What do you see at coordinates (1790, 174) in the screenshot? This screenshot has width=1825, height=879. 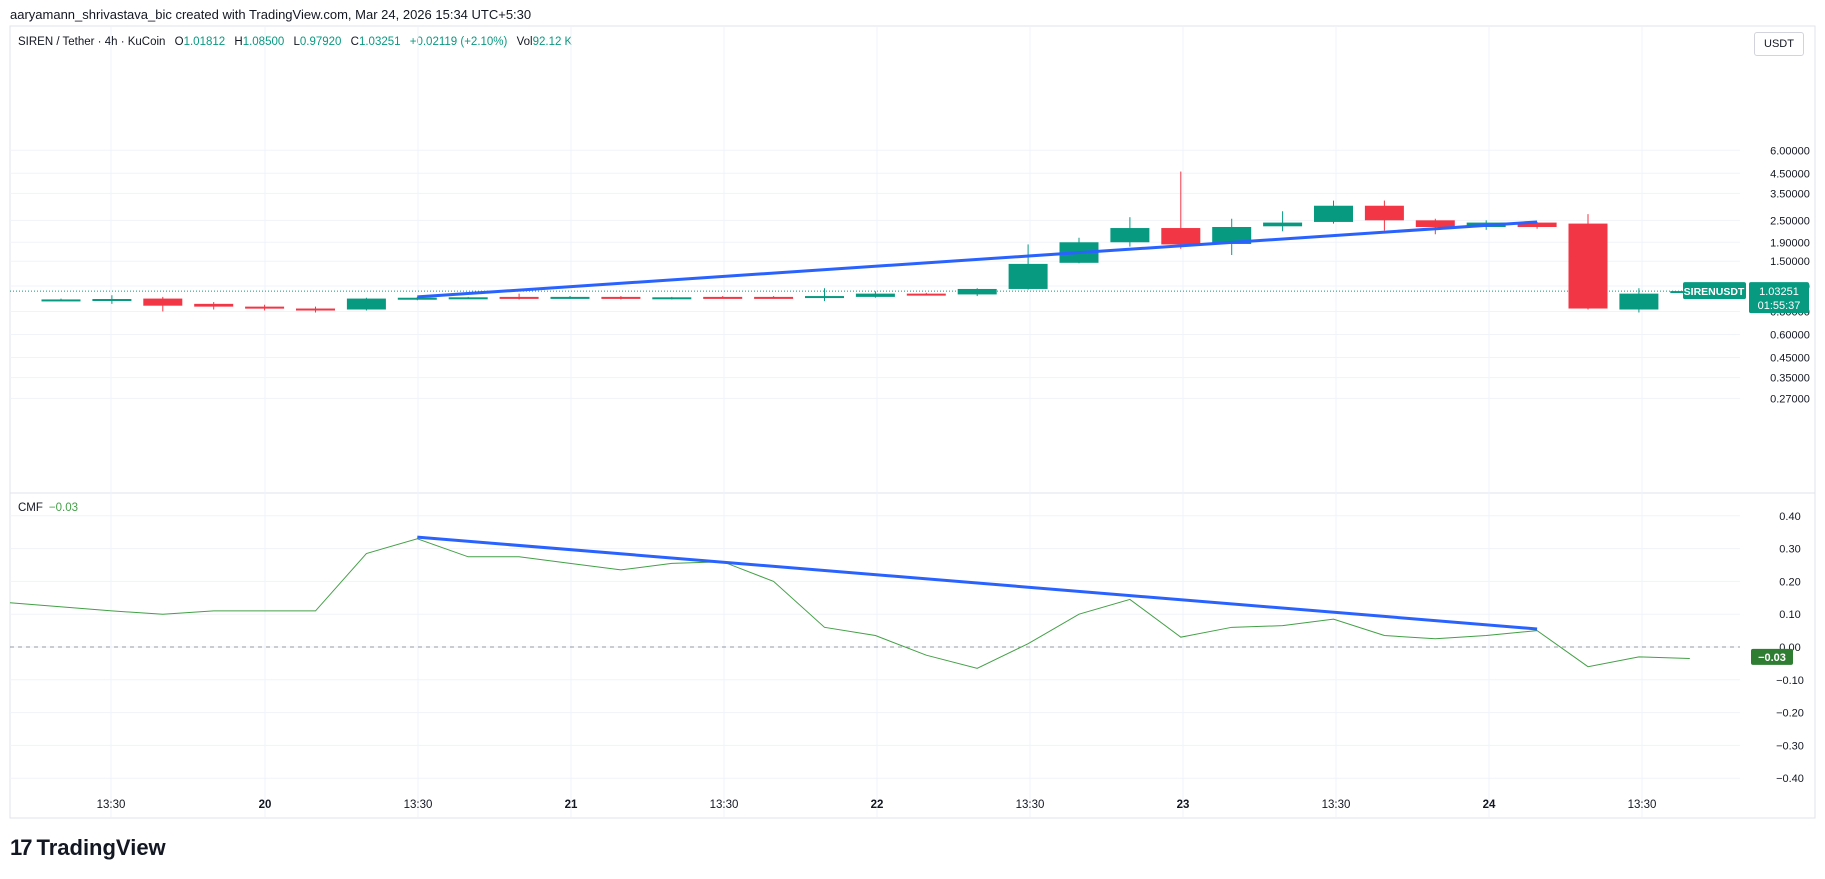 I see `price-tick-label: 4.50000` at bounding box center [1790, 174].